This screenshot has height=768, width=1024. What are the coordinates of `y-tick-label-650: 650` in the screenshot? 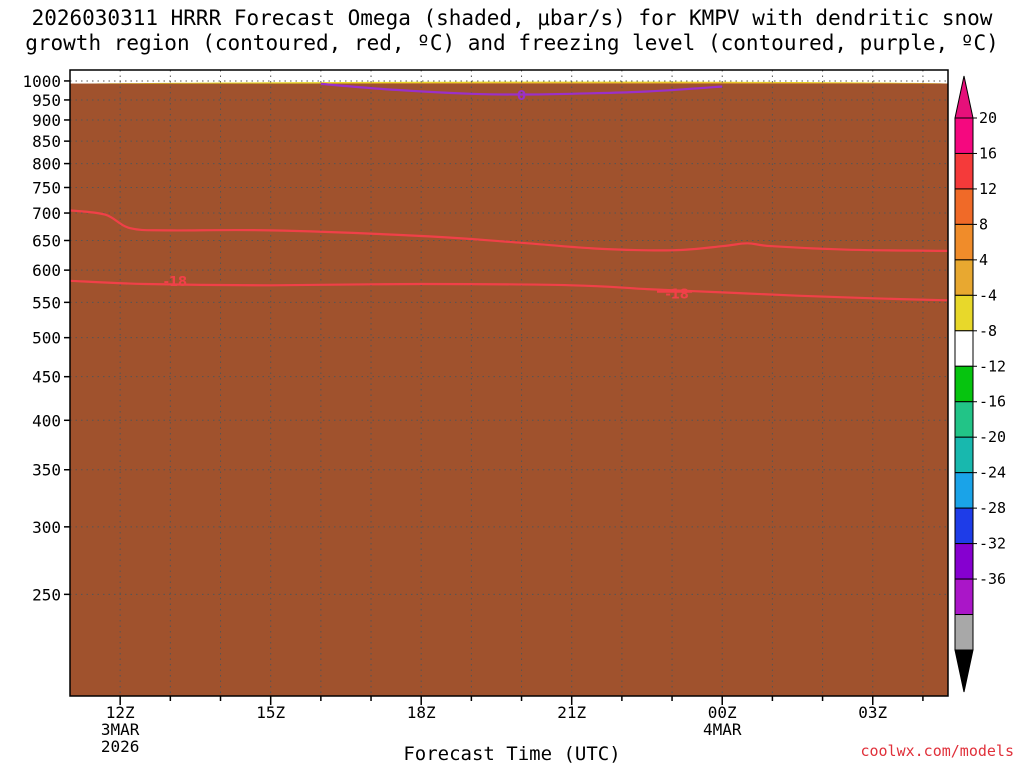 It's located at (46, 240).